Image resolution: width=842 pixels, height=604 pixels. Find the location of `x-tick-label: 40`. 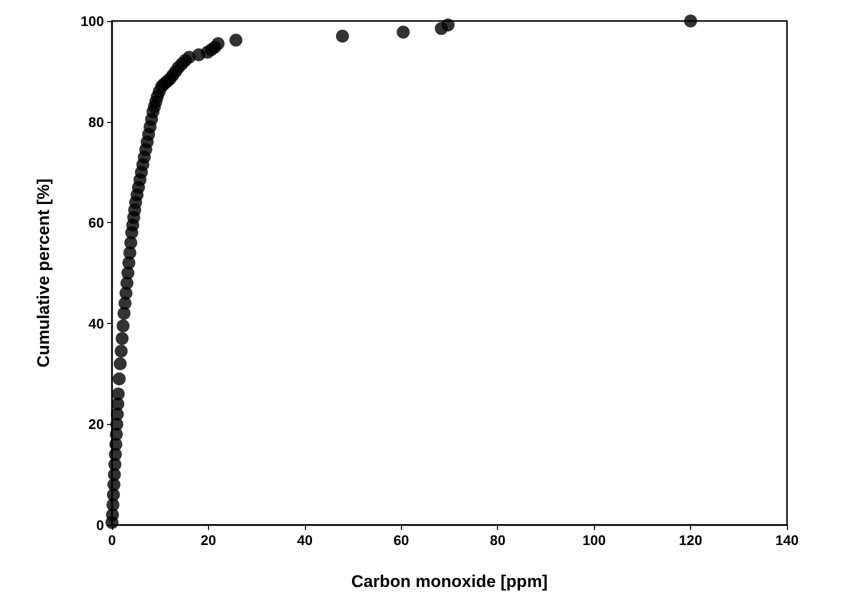

x-tick-label: 40 is located at coordinates (305, 540).